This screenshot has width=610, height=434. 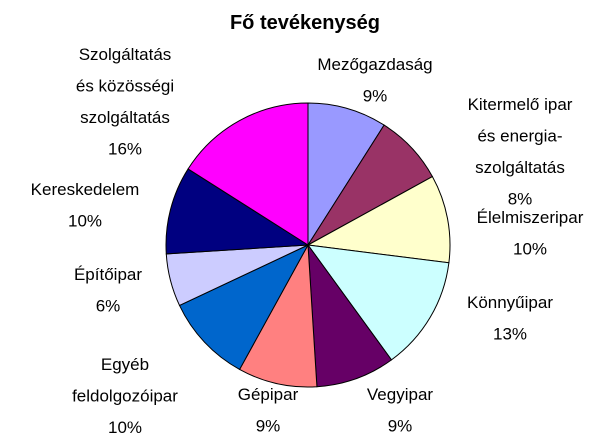 What do you see at coordinates (510, 302) in the screenshot?
I see `slice-label: Könnyűipar` at bounding box center [510, 302].